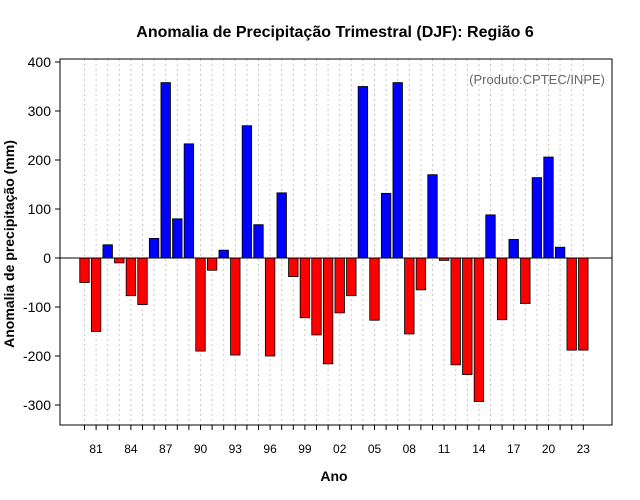  What do you see at coordinates (525, 280) in the screenshot?
I see `bar: 2018: -93` at bounding box center [525, 280].